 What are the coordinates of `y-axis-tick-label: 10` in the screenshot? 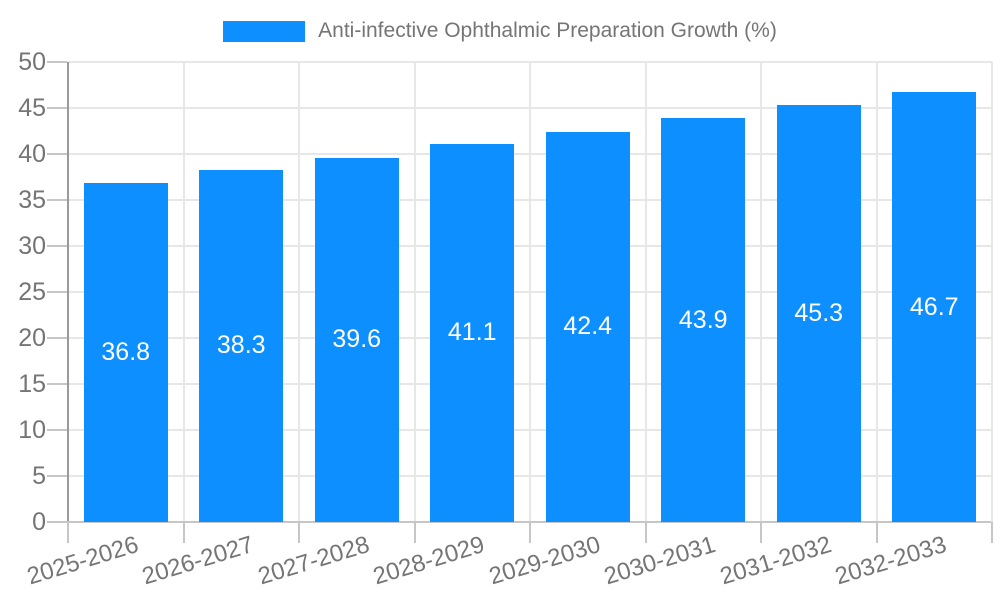 It's located at (32, 430).